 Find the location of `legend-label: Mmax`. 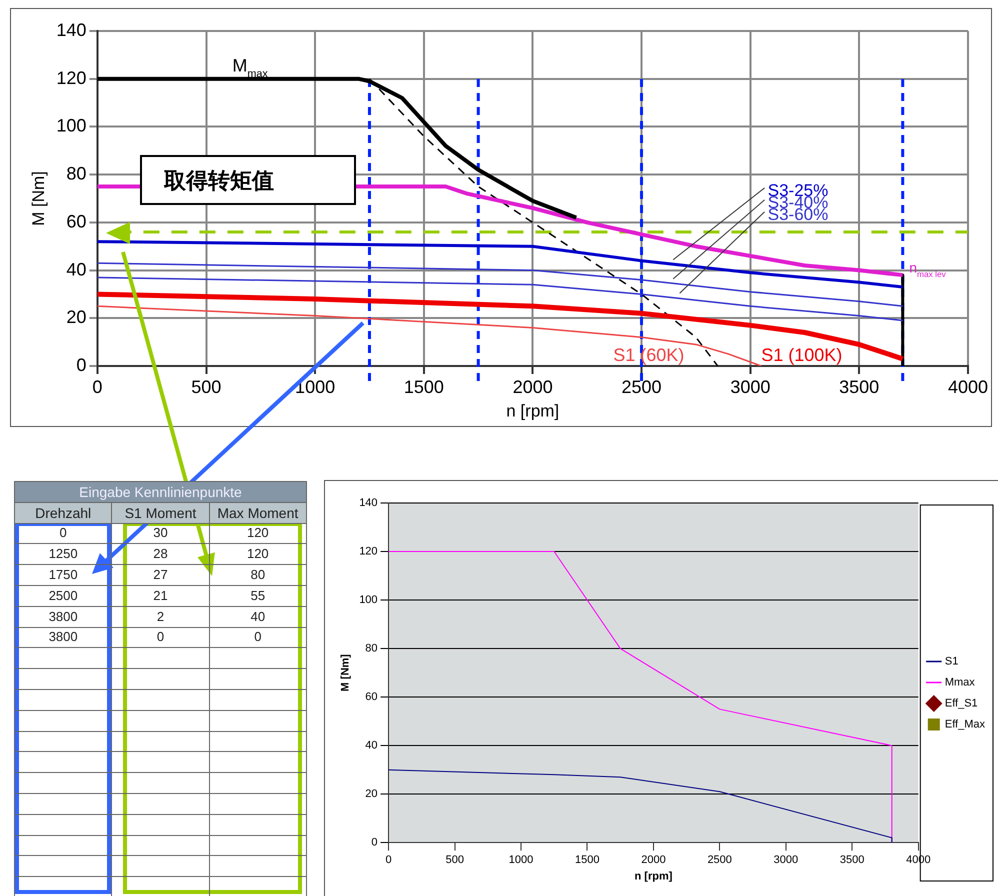

legend-label: Mmax is located at coordinates (960, 682).